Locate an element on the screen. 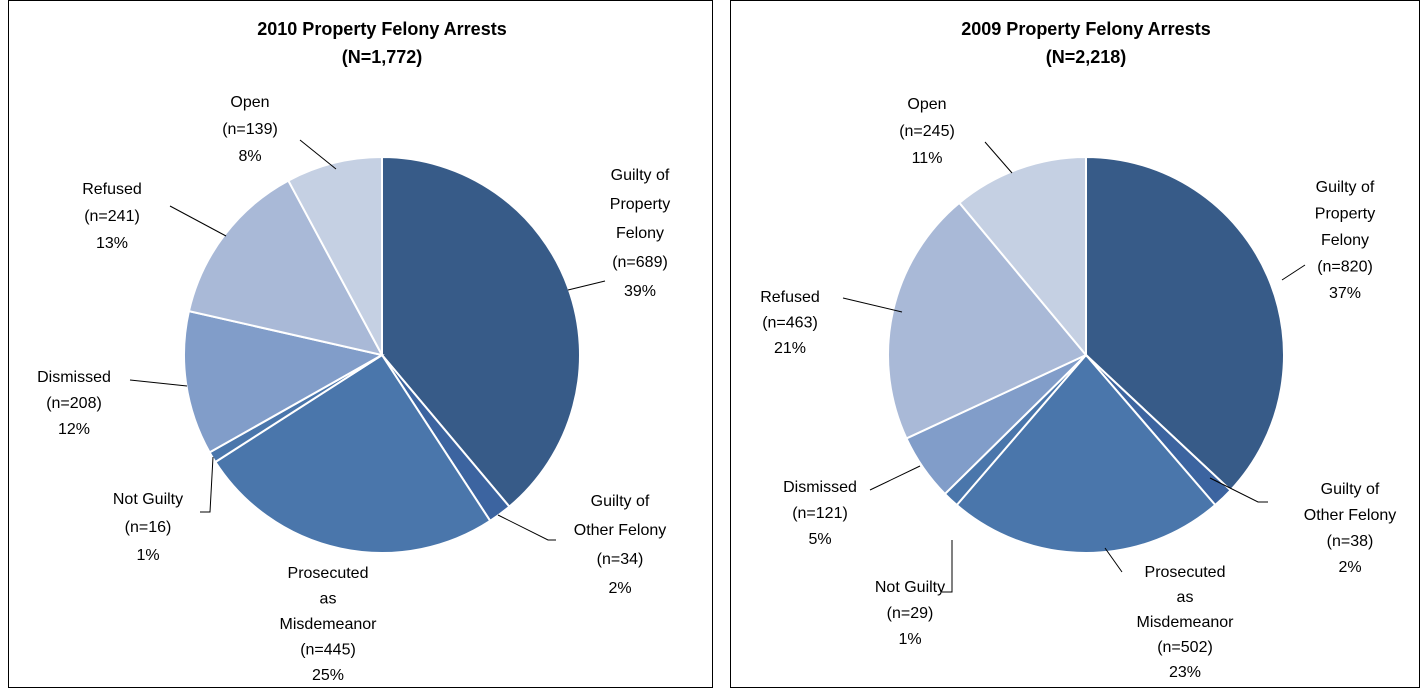 The image size is (1427, 688). percent-label: 8% is located at coordinates (249, 156).